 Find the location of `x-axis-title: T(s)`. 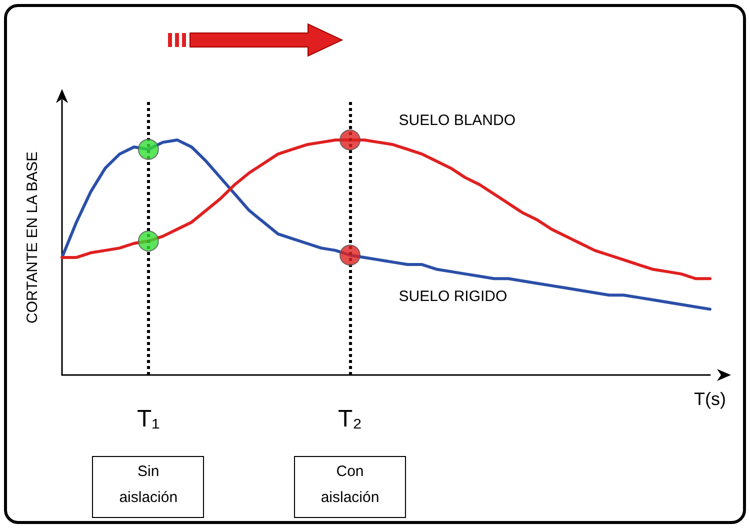

x-axis-title: T(s) is located at coordinates (710, 399).